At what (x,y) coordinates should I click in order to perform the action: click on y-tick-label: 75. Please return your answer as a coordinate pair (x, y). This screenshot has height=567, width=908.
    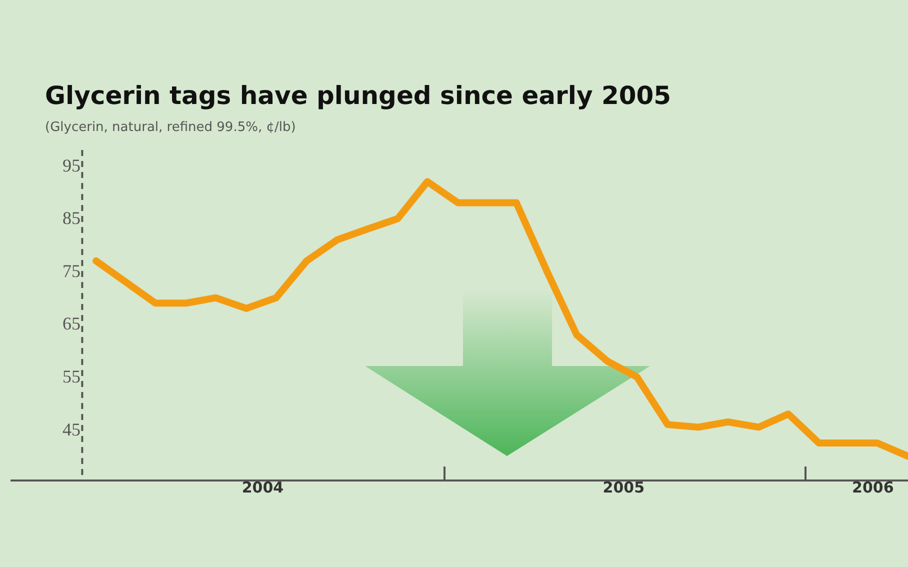
    Looking at the image, I should click on (71, 270).